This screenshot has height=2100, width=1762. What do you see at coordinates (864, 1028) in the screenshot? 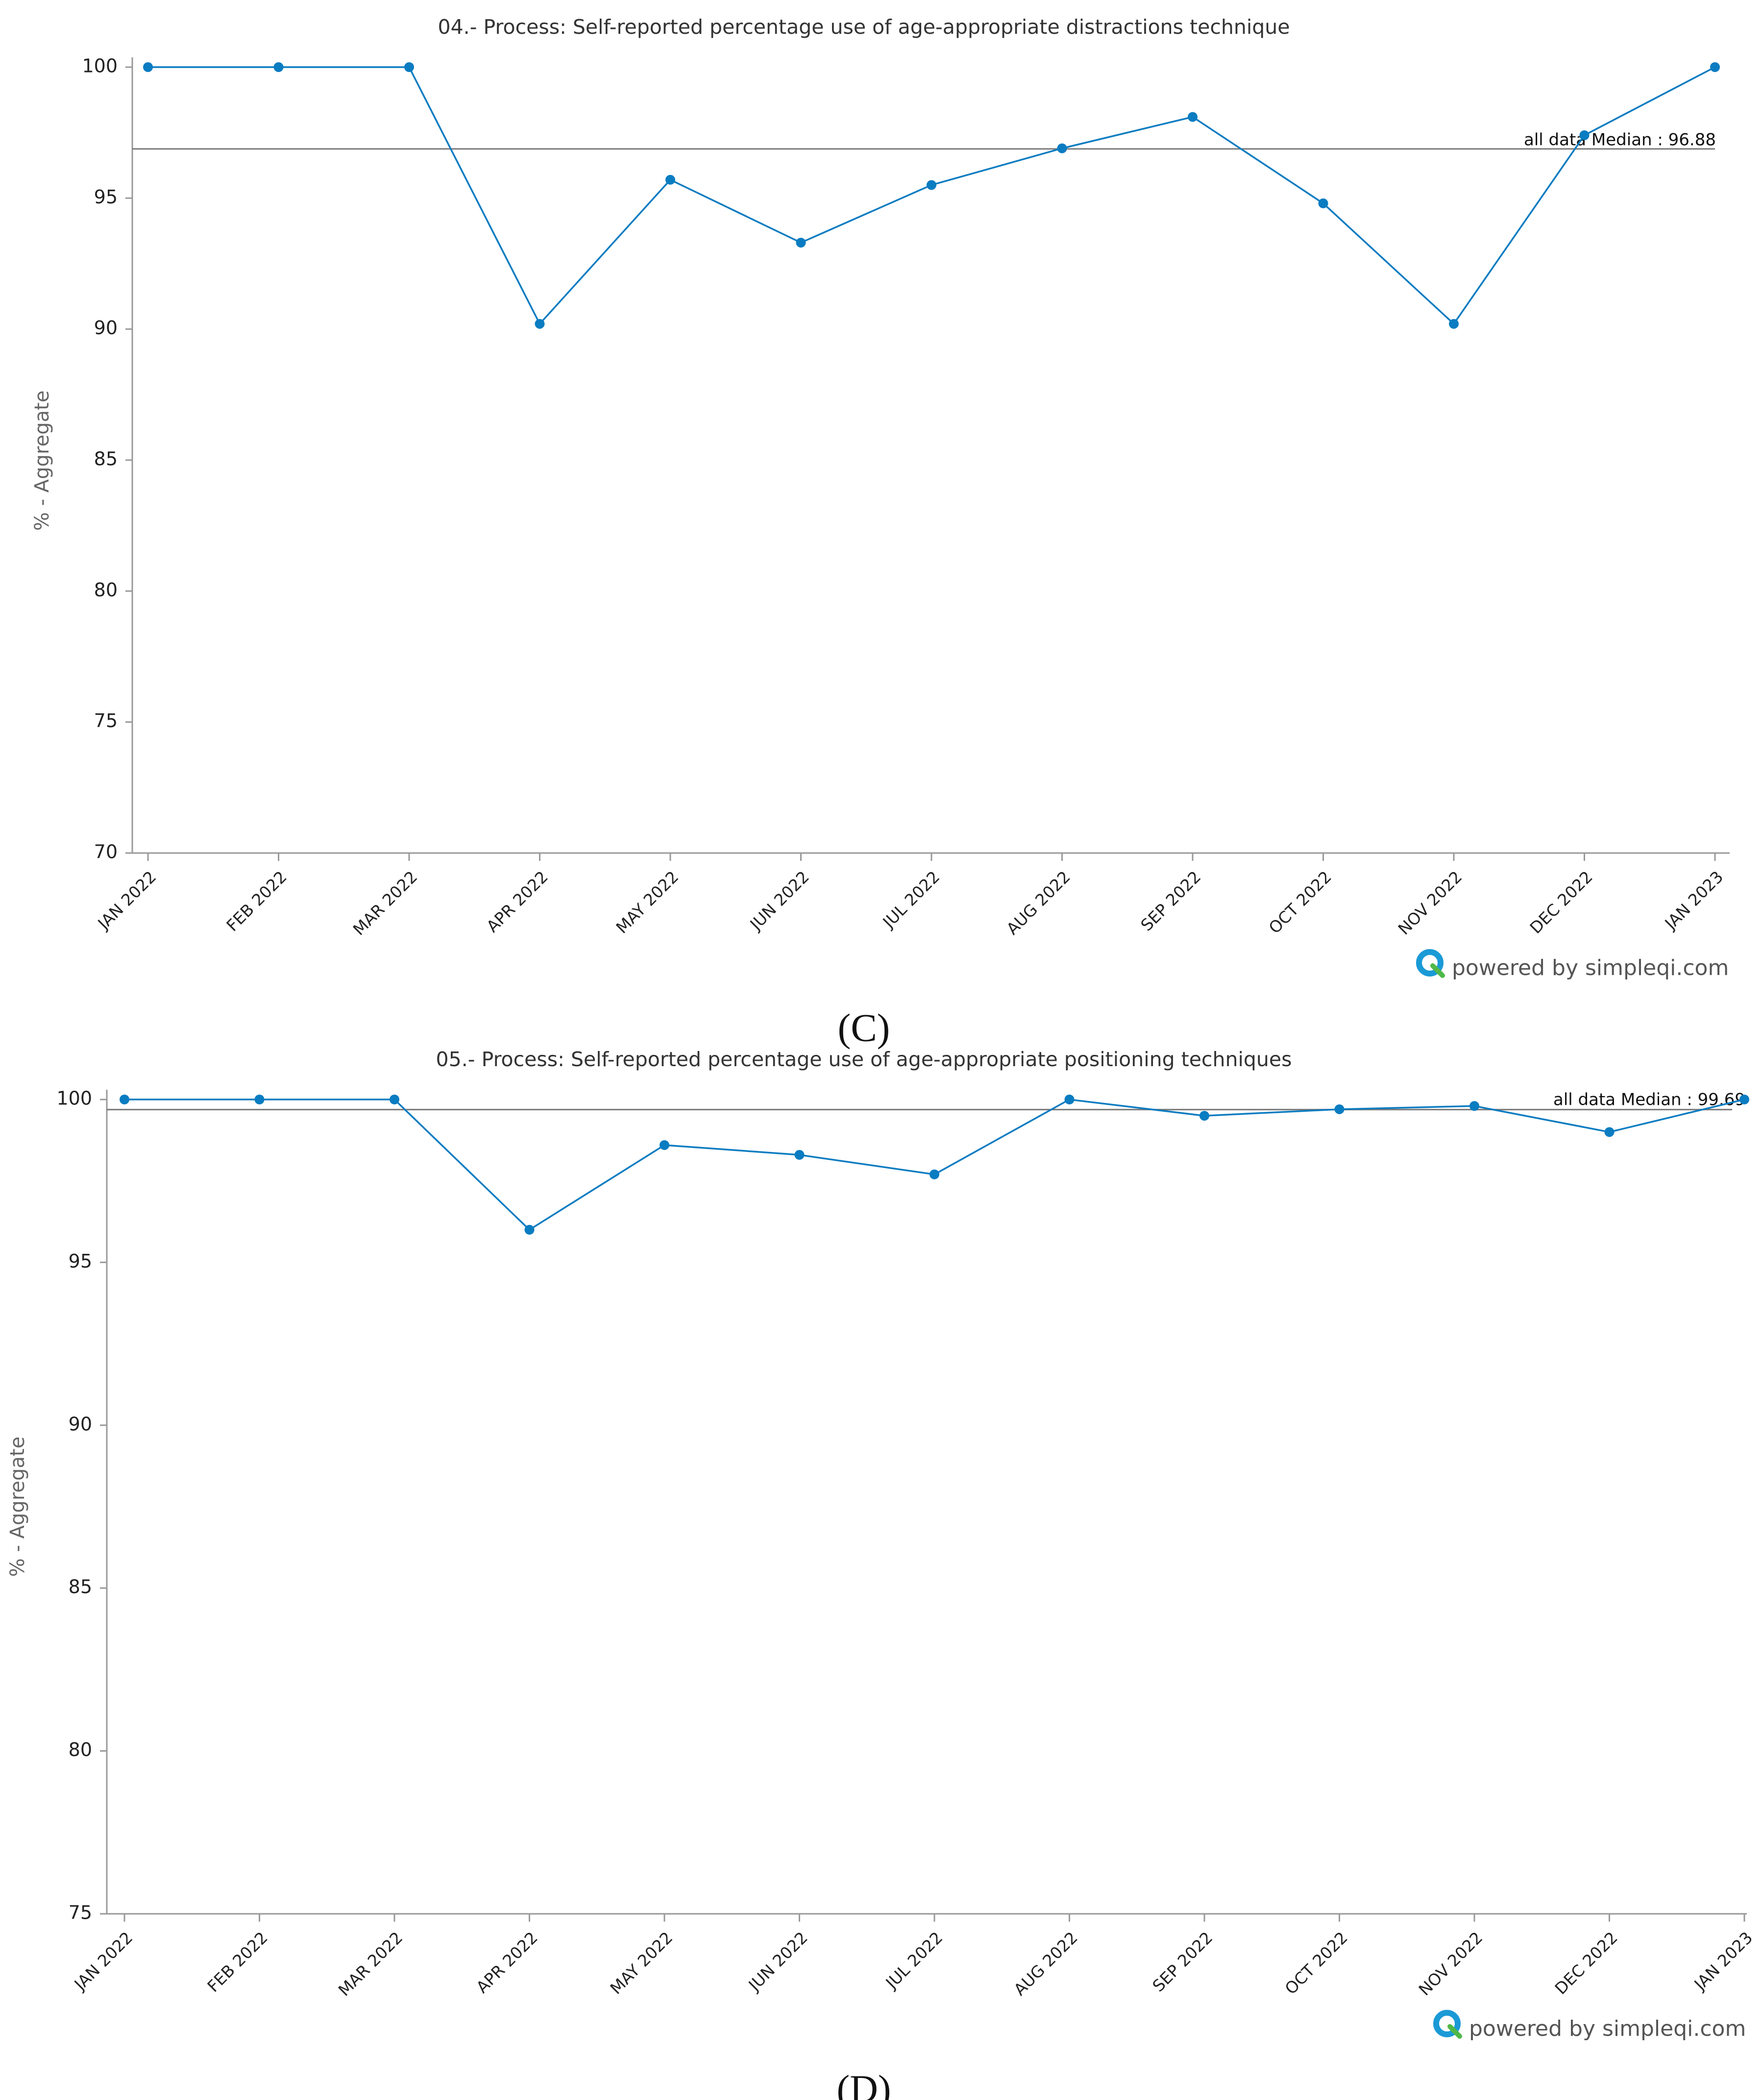
I see `panel-label: (C)` at bounding box center [864, 1028].